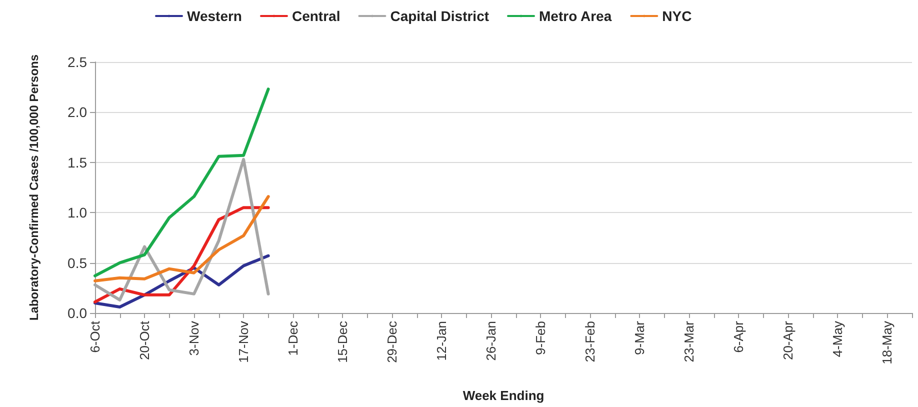 The image size is (918, 407). Describe the element at coordinates (442, 341) in the screenshot. I see `x-tick-label: 12-Jan` at that location.